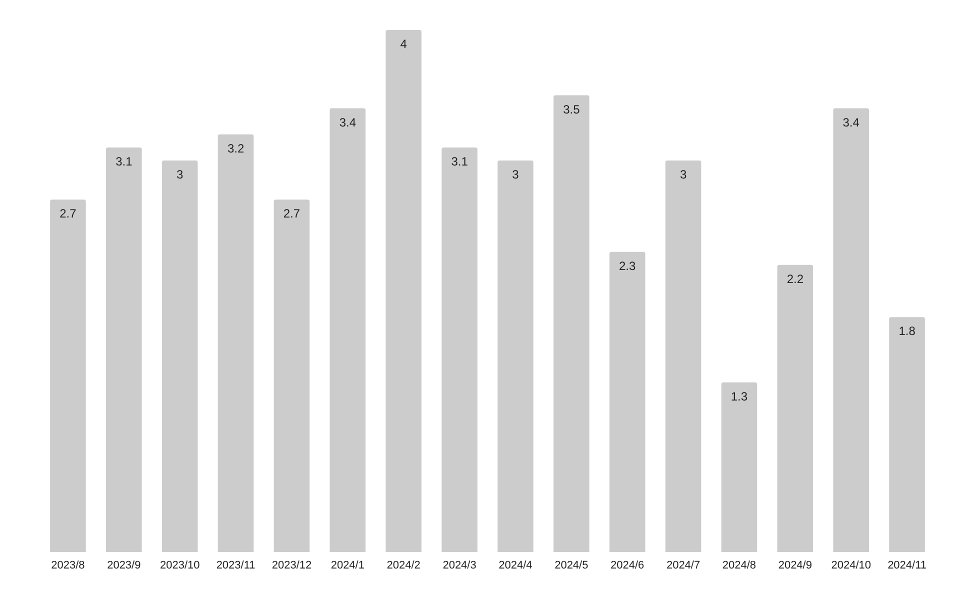 This screenshot has width=975, height=603. I want to click on x-tick-label: 2024/1, so click(347, 566).